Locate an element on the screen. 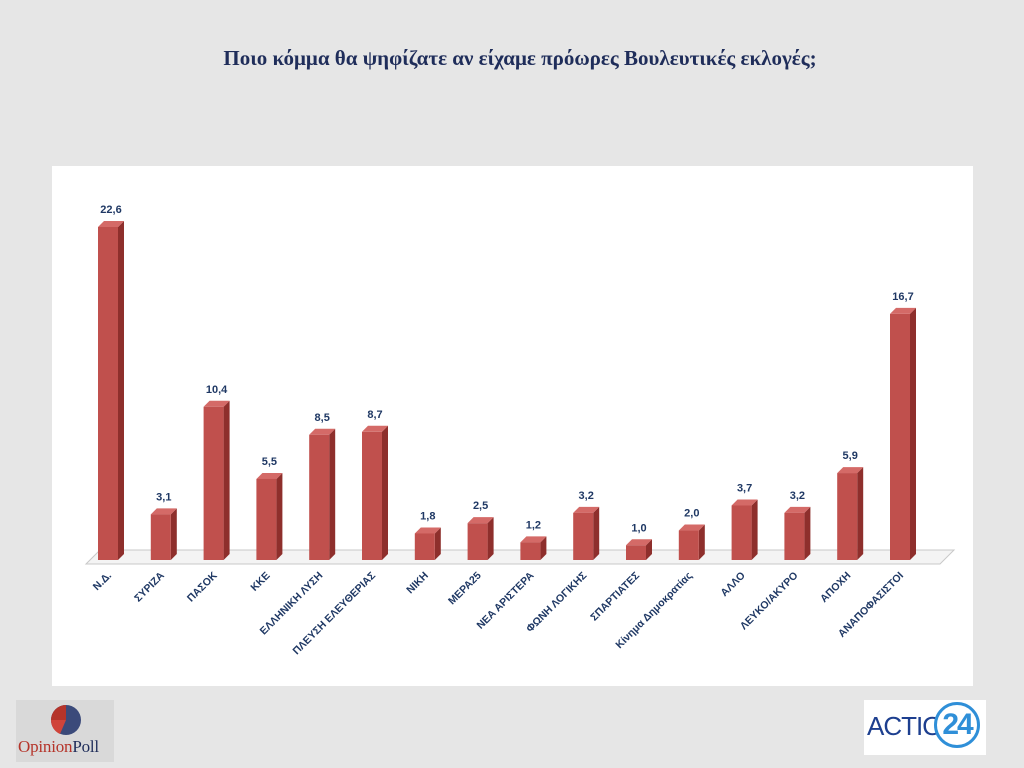  opinion-poll-wordmark-part1: Opinion is located at coordinates (45, 746).